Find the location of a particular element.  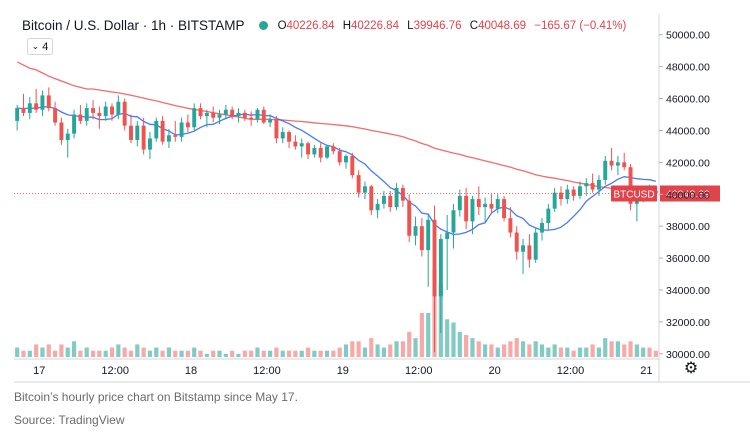

symbol-title: Bitcoin / U.S. Dollar · 1h · BITSTAMP is located at coordinates (133, 25).